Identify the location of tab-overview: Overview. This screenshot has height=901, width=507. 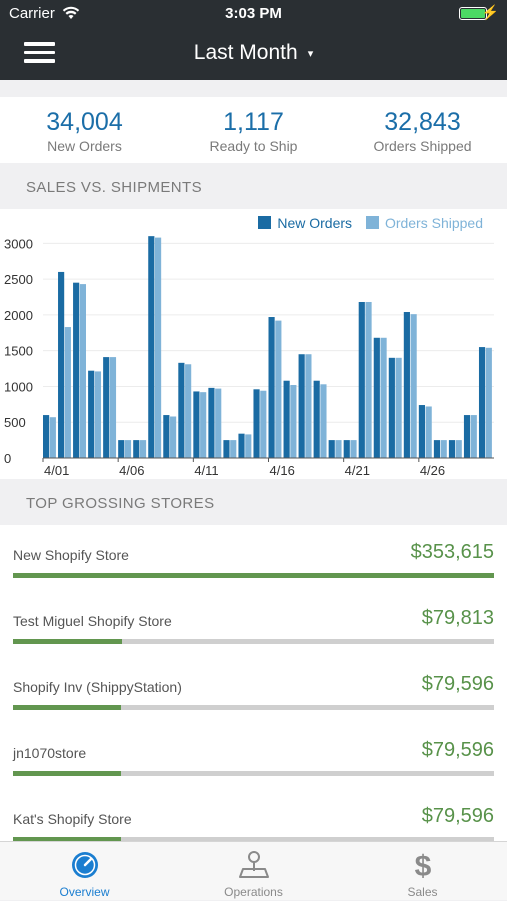
(84, 871).